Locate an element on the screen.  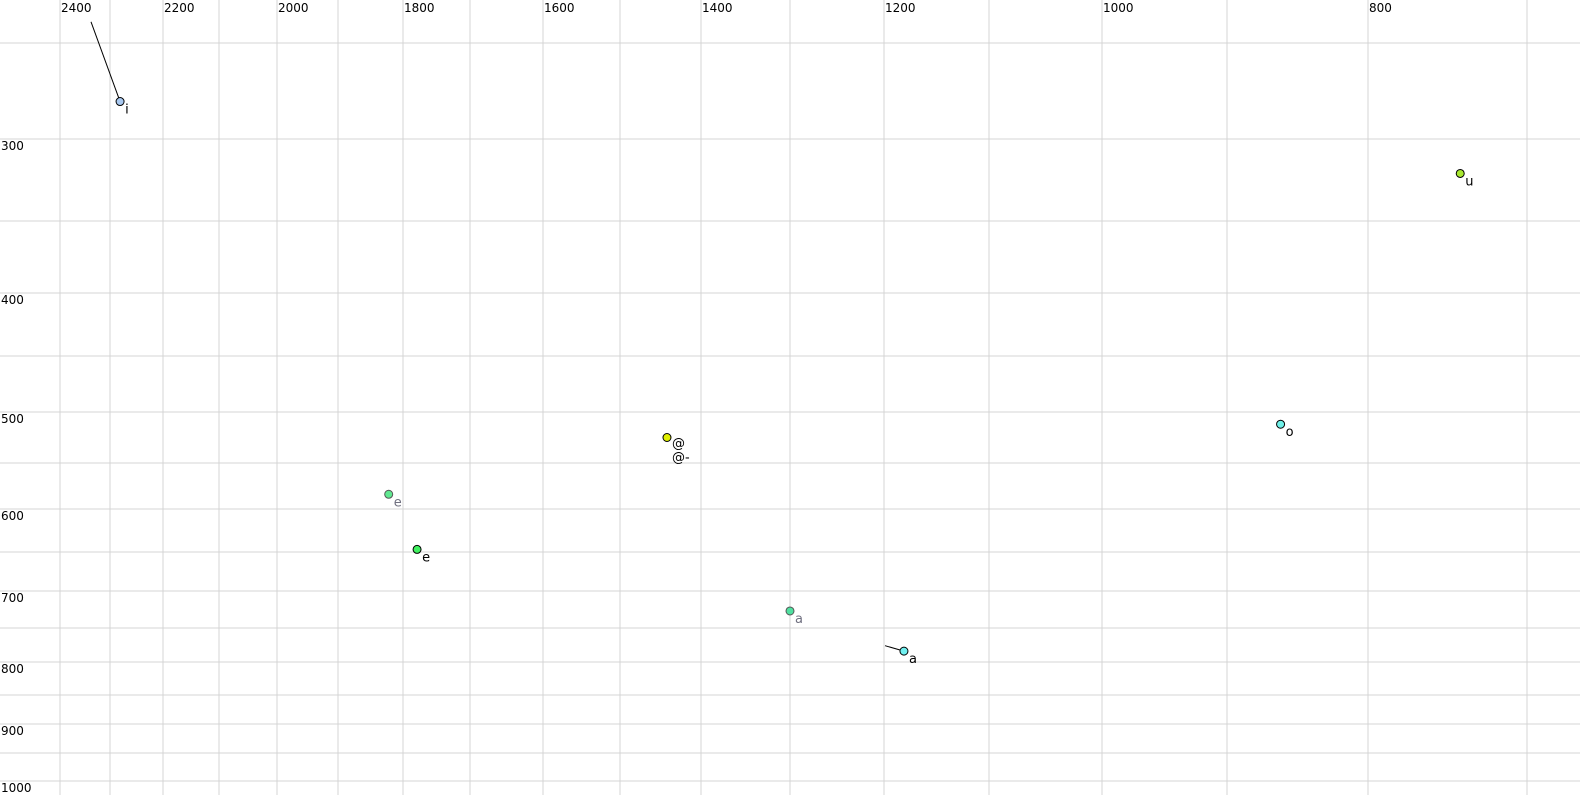
y-tick-label: 700 is located at coordinates (12, 598).